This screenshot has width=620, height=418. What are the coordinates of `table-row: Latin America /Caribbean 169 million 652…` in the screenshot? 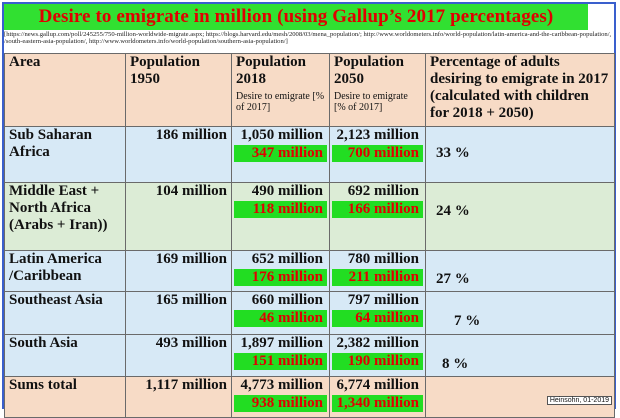 It's located at (309, 271).